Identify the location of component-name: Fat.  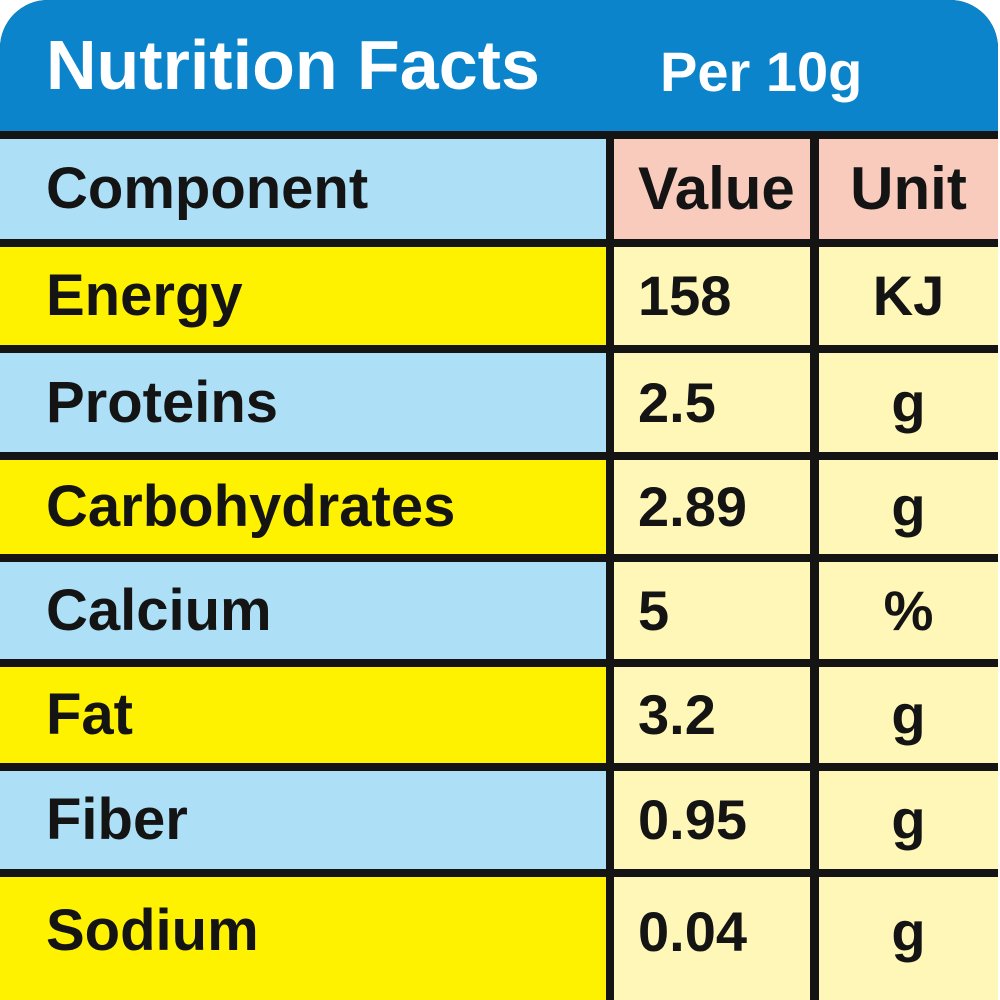
(303, 715).